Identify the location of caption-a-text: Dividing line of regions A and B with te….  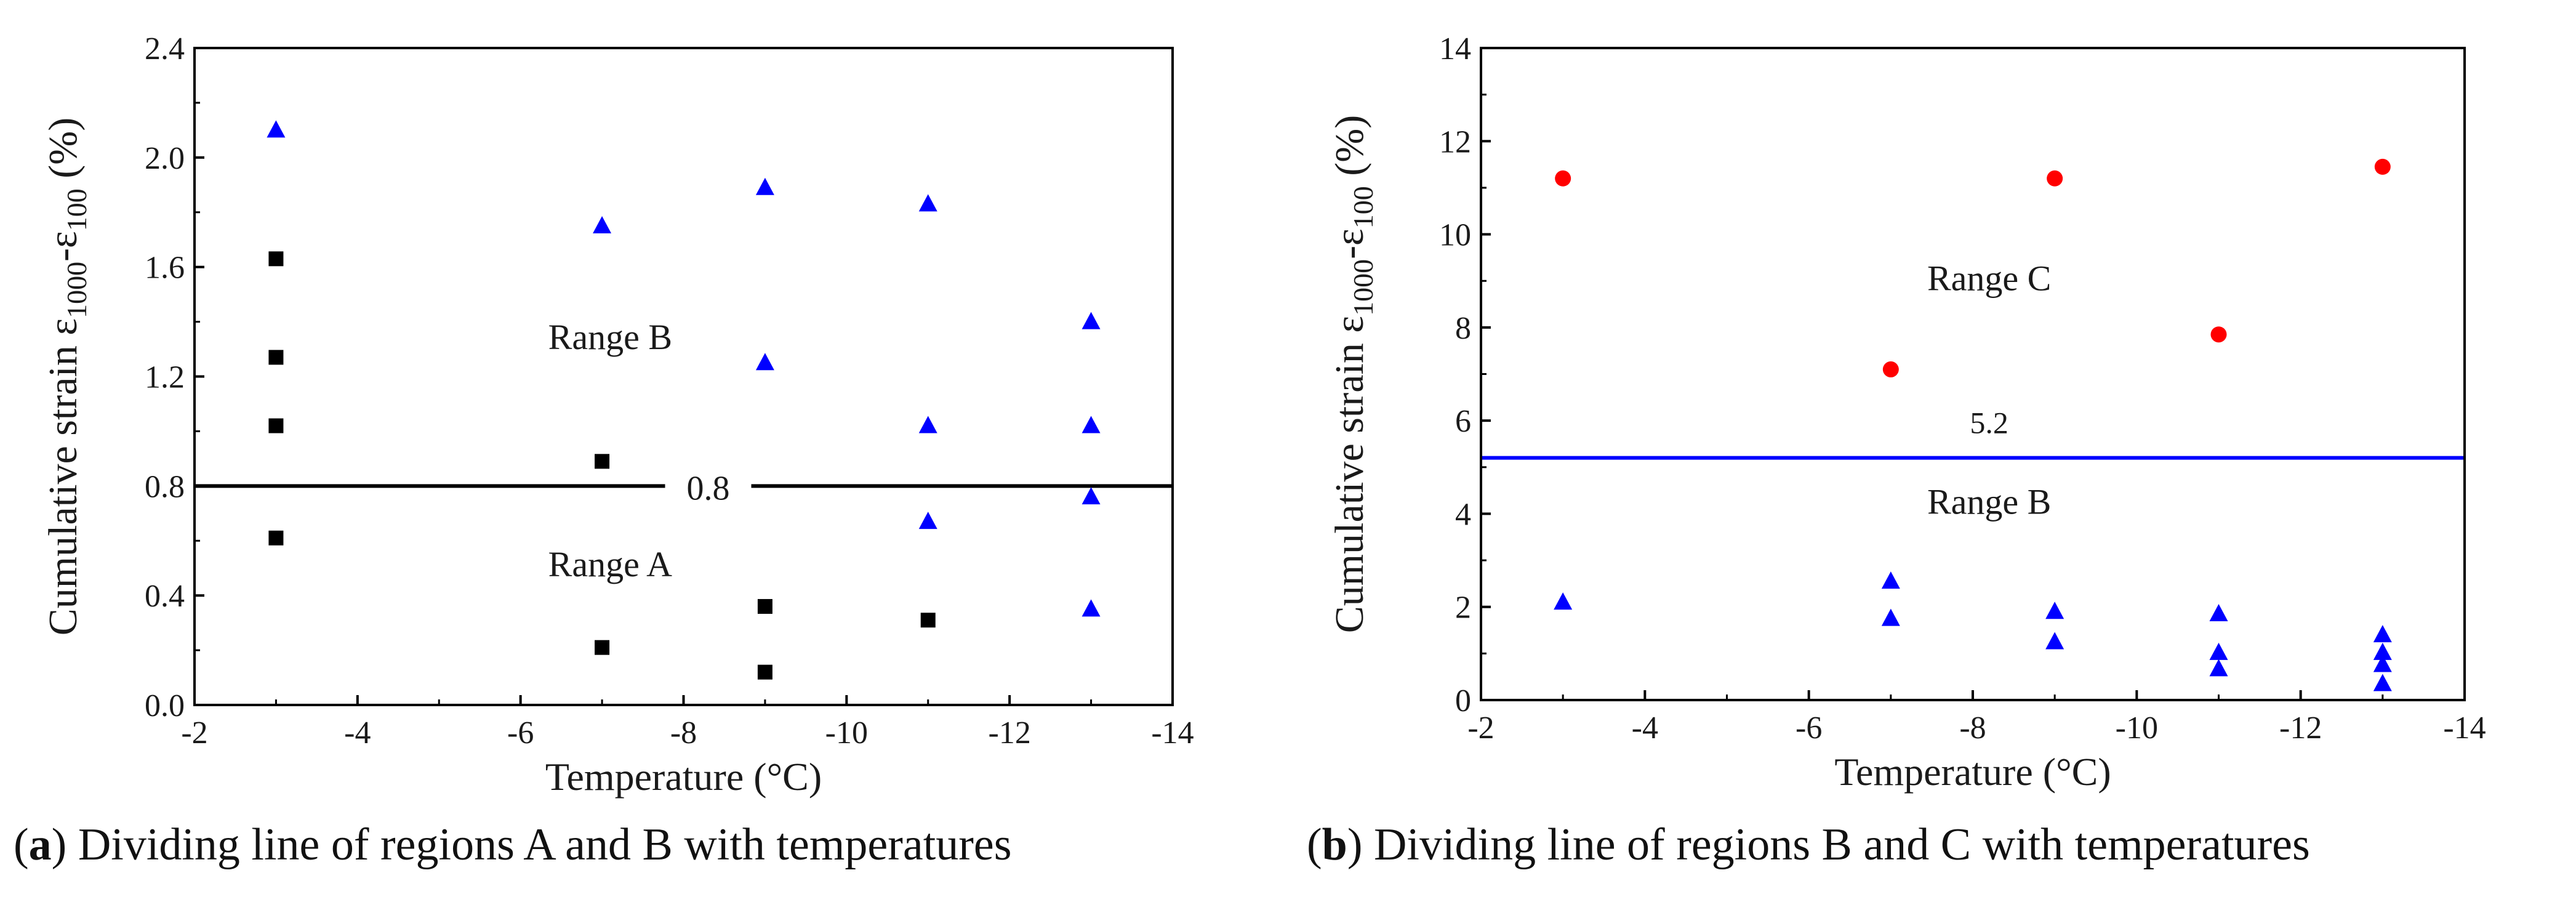
(539, 844).